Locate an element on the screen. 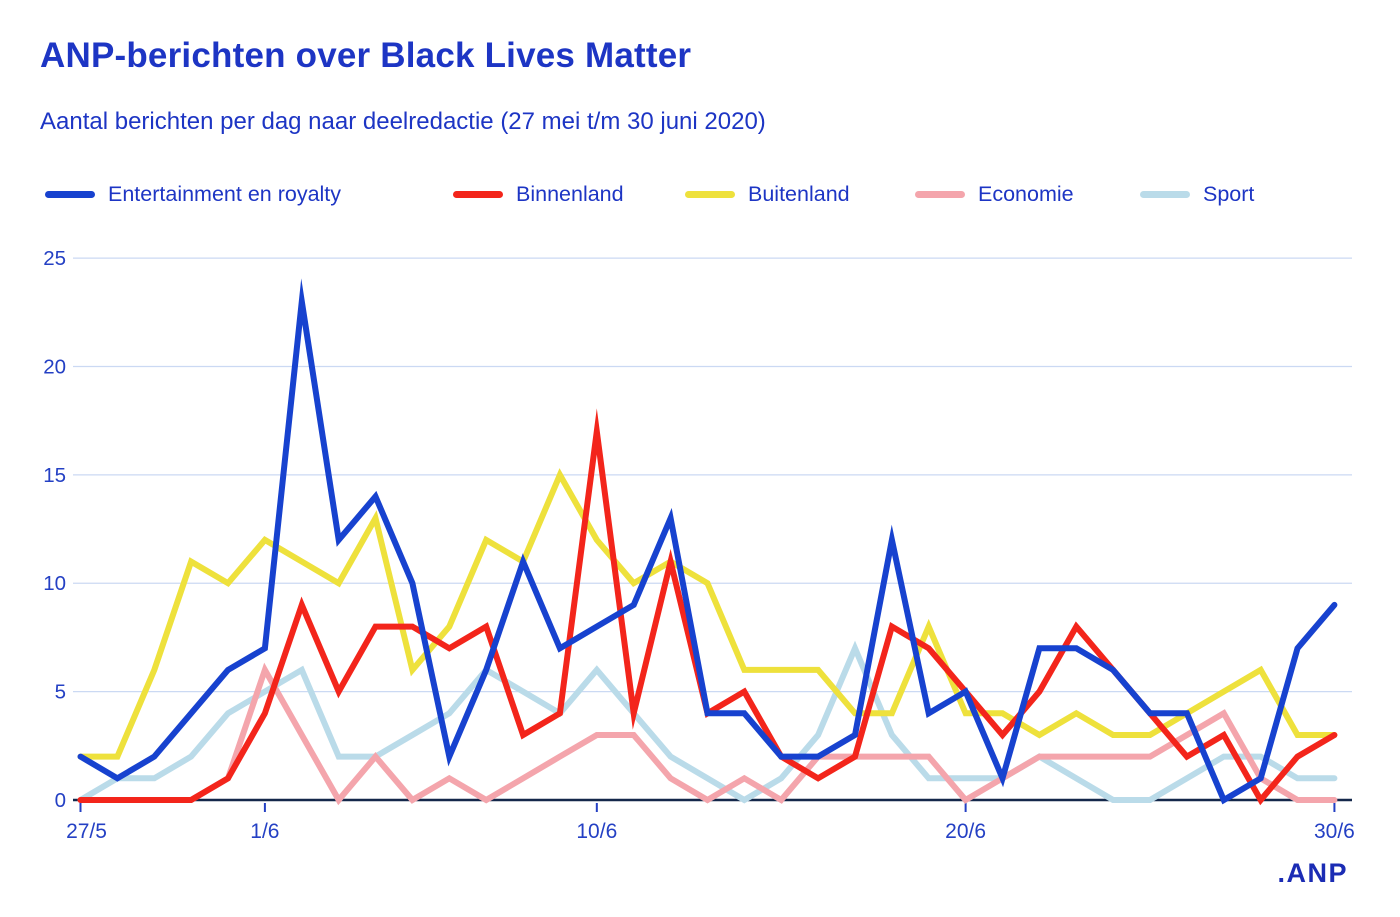 The width and height of the screenshot is (1400, 917). page-title: ANP-berichten over Black Lives Matter is located at coordinates (366, 55).